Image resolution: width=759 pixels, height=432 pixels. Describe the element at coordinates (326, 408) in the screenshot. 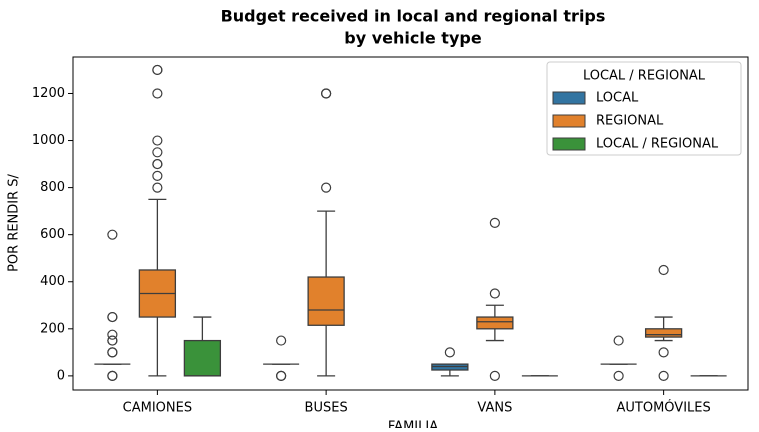

I see `x-tick-label: BUSES` at that location.